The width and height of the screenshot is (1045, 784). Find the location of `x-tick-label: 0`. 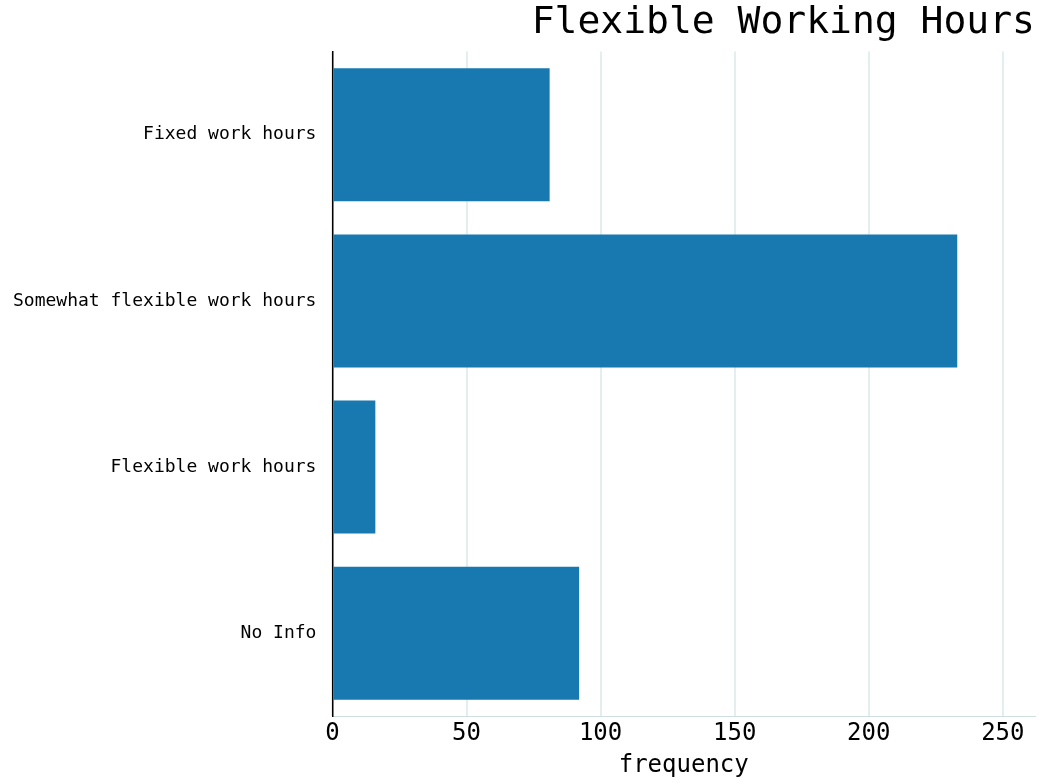

x-tick-label: 0 is located at coordinates (332, 732).